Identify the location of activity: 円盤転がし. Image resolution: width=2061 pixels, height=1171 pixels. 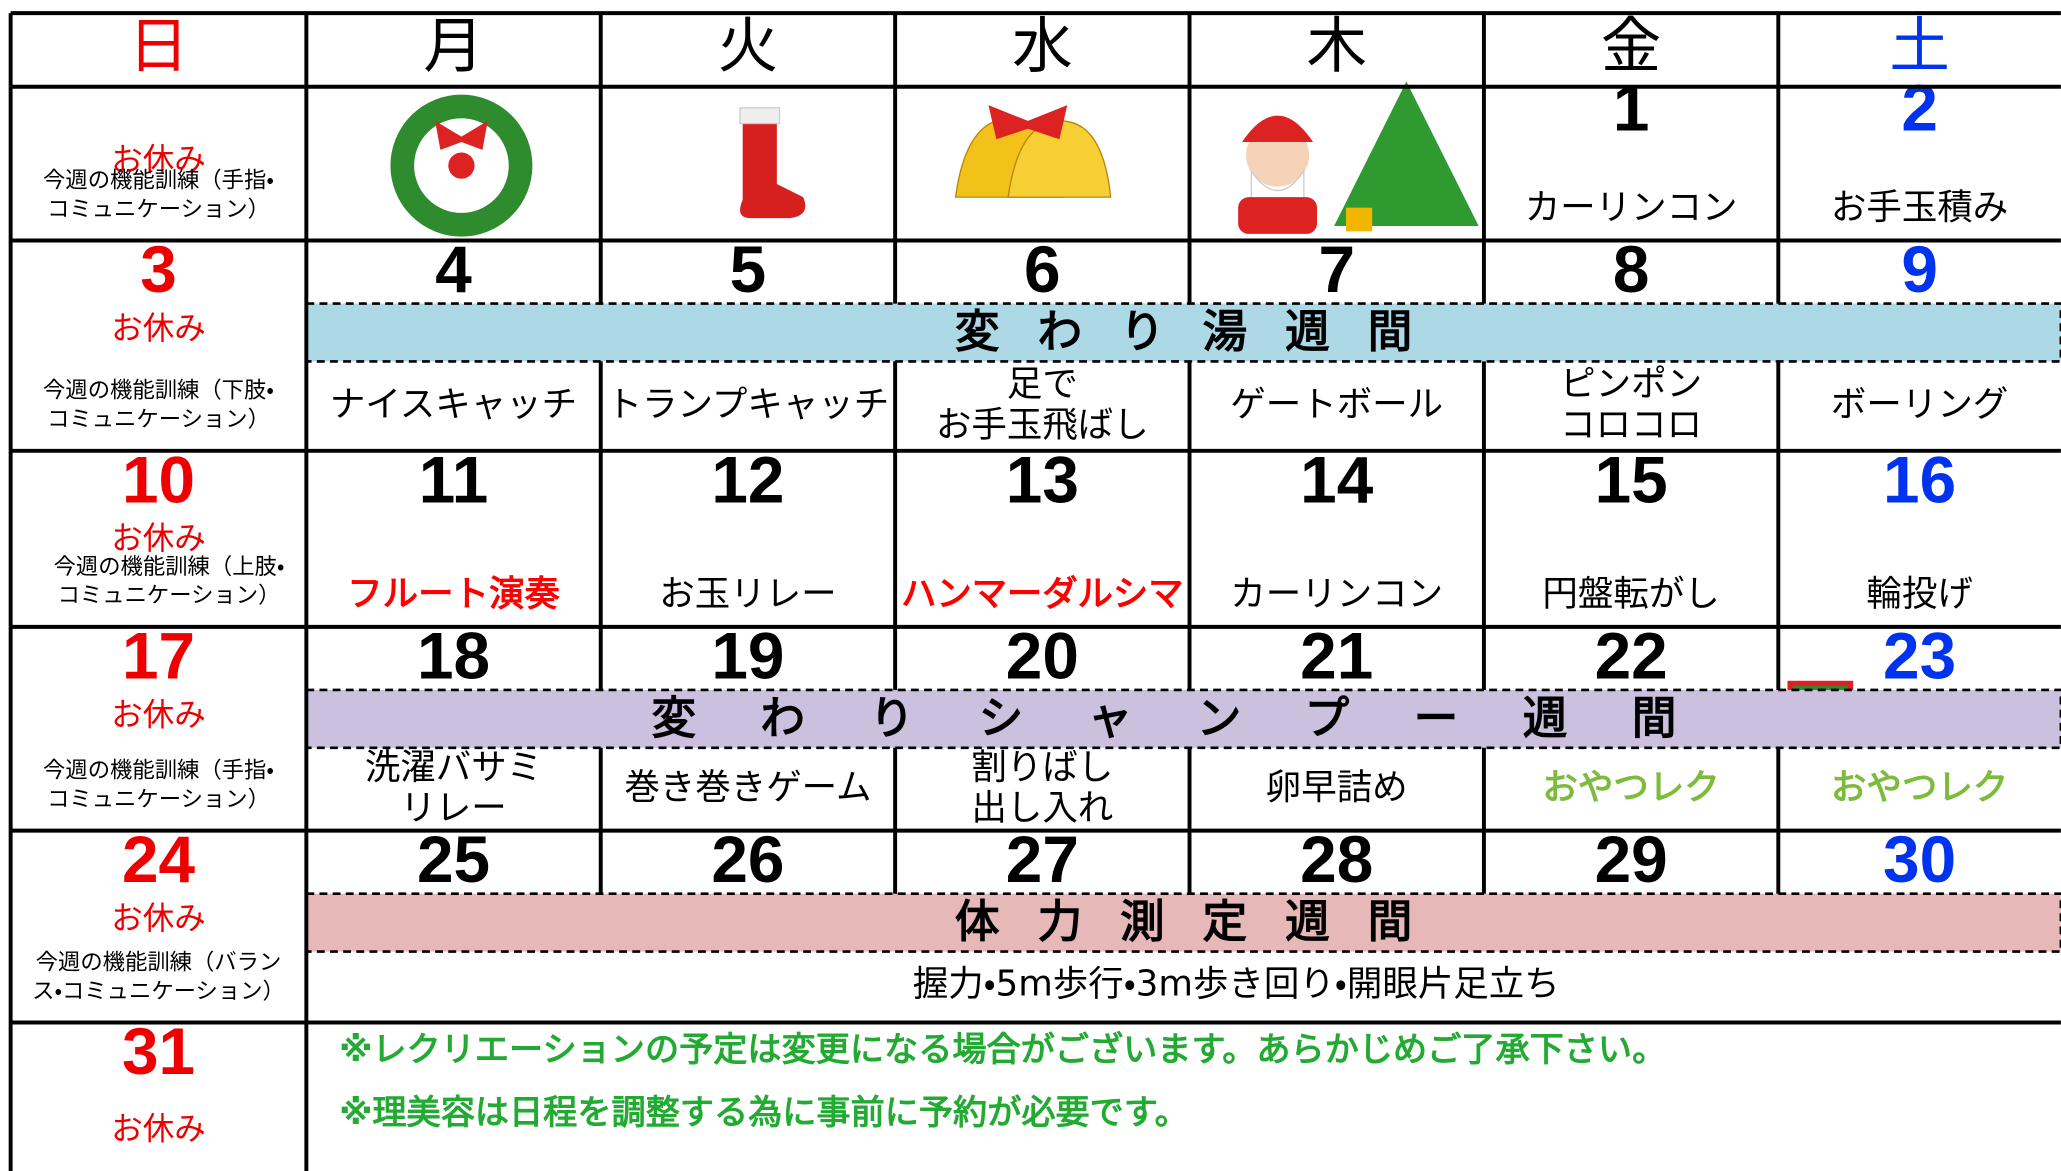
(1630, 593).